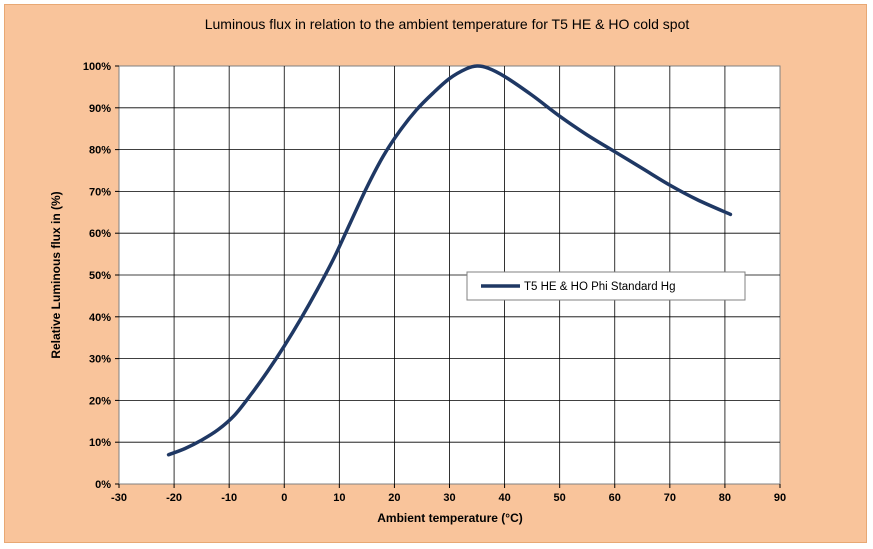 This screenshot has height=549, width=873. I want to click on y-tick-label: 90%, so click(100, 109).